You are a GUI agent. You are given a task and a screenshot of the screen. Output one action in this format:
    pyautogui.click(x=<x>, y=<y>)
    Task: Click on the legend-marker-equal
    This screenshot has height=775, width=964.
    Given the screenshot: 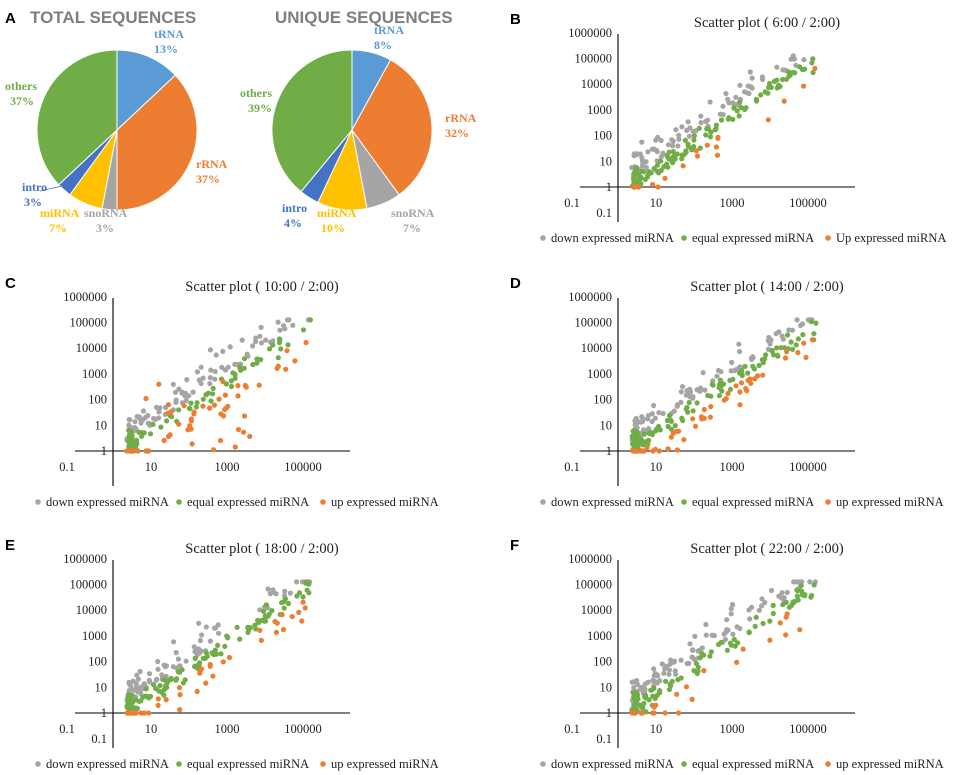 What is the action you would take?
    pyautogui.click(x=684, y=502)
    